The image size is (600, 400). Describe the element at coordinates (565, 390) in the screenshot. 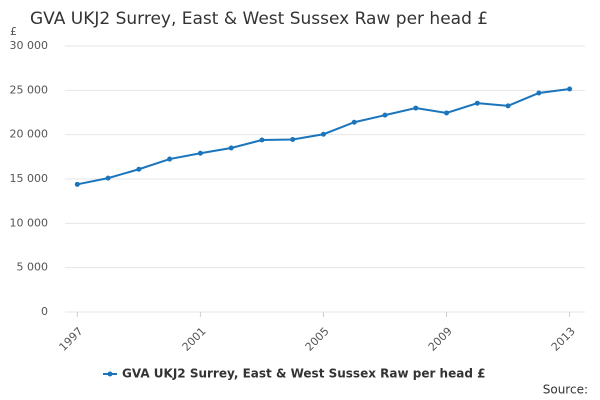

I see `source-label: Source:` at that location.